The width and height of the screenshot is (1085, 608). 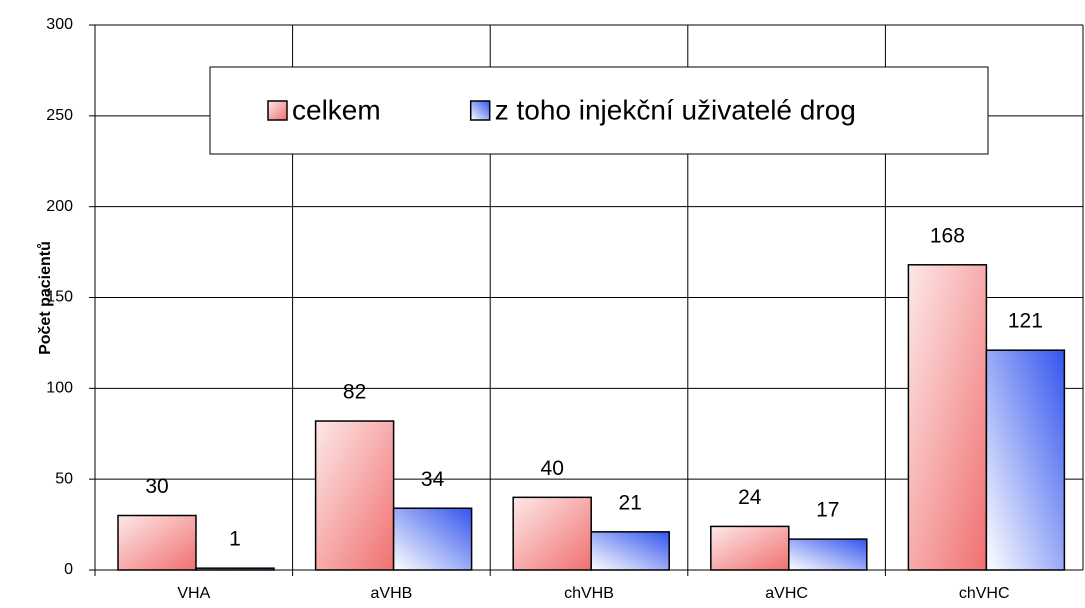 What do you see at coordinates (552, 468) in the screenshot?
I see `value-label: 40` at bounding box center [552, 468].